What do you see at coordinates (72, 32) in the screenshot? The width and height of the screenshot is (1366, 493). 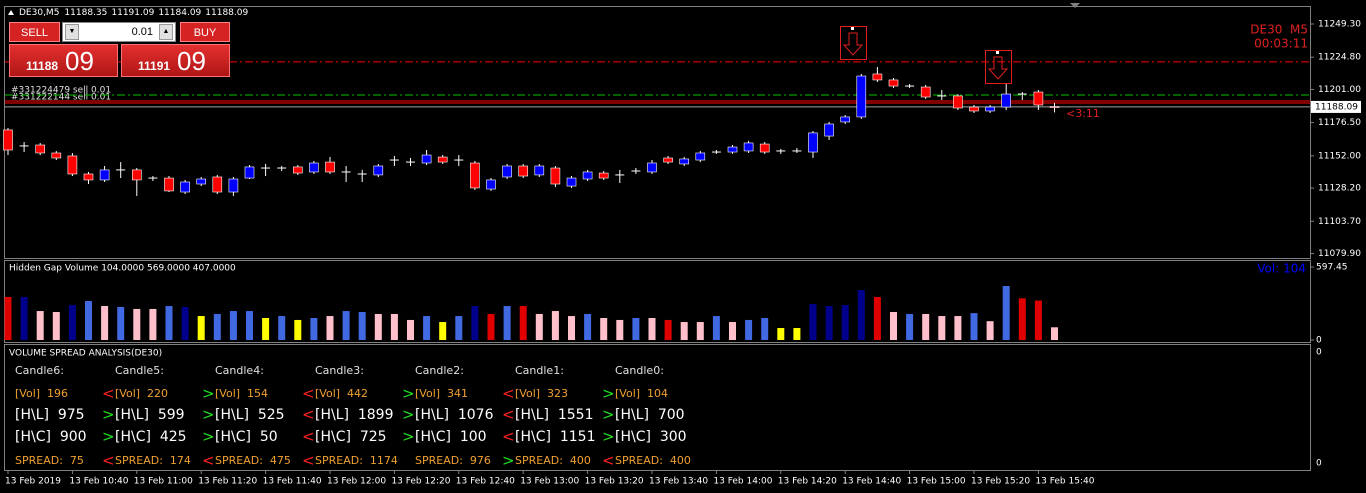 I see `lot-down: ▼` at bounding box center [72, 32].